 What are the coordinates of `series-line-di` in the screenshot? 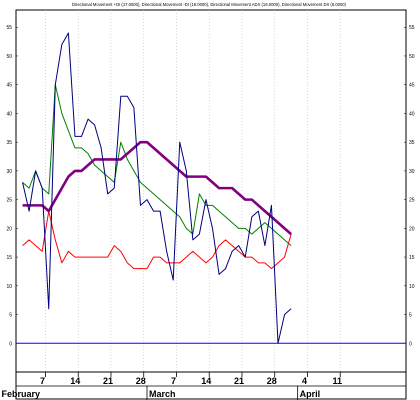 It's located at (157, 240).